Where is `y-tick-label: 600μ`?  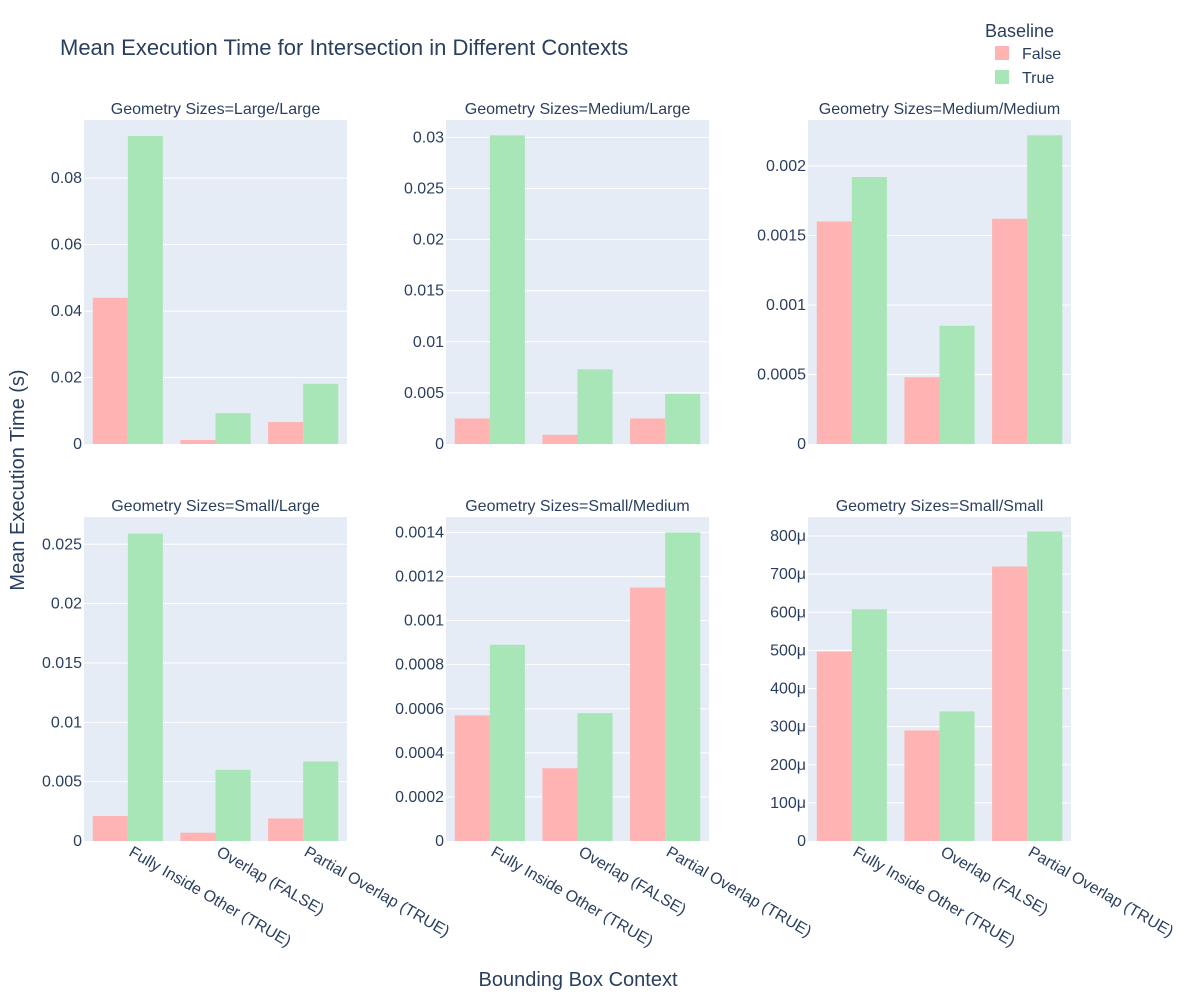 y-tick-label: 600μ is located at coordinates (788, 612).